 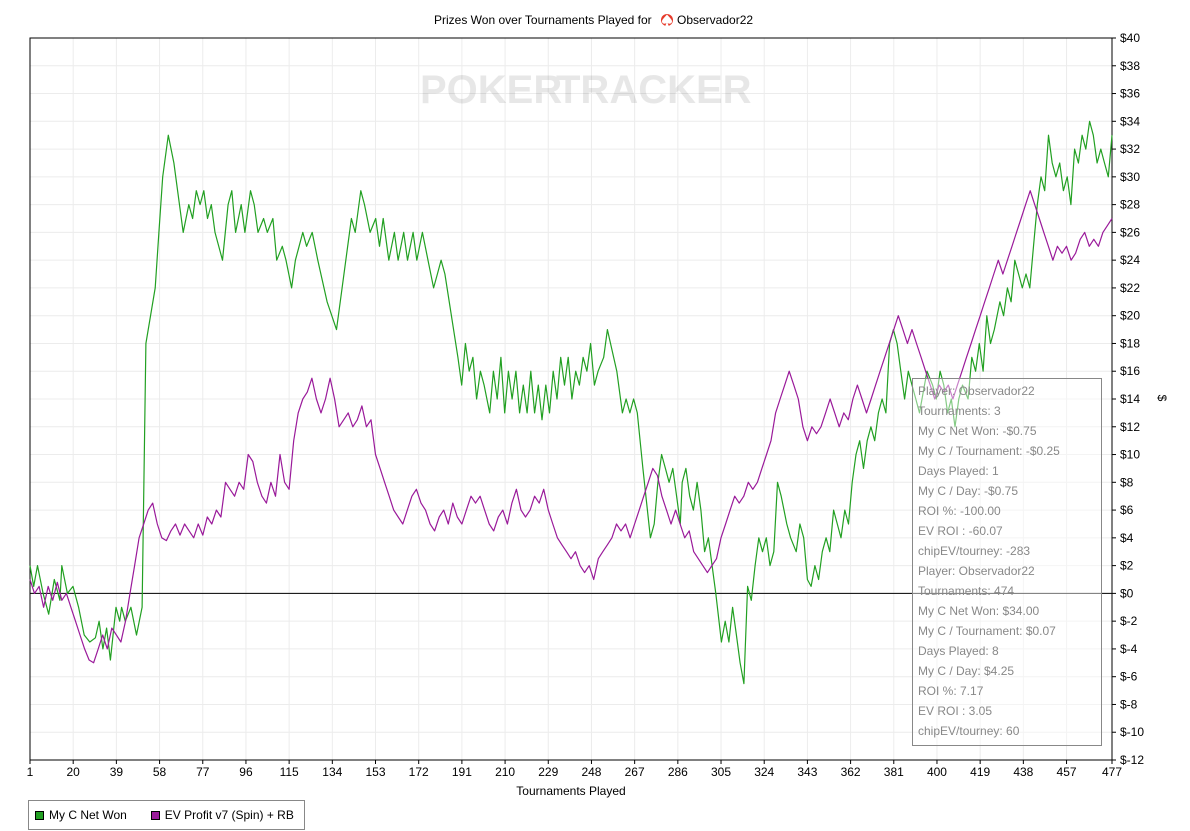 I want to click on legend-item-my-c-net-won: My C Net Won, so click(x=81, y=815).